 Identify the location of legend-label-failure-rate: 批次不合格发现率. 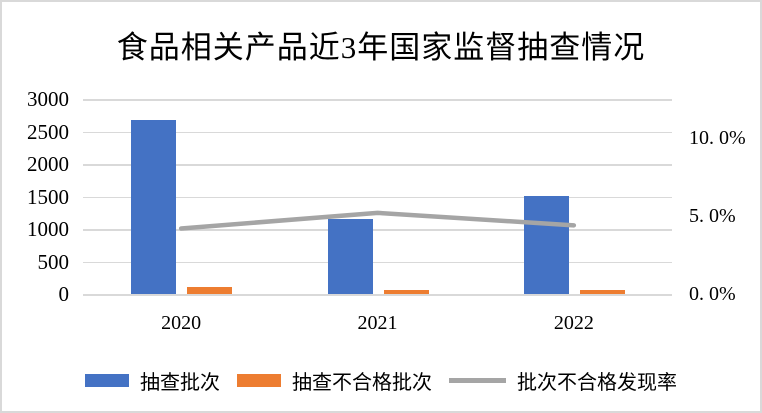
(597, 383).